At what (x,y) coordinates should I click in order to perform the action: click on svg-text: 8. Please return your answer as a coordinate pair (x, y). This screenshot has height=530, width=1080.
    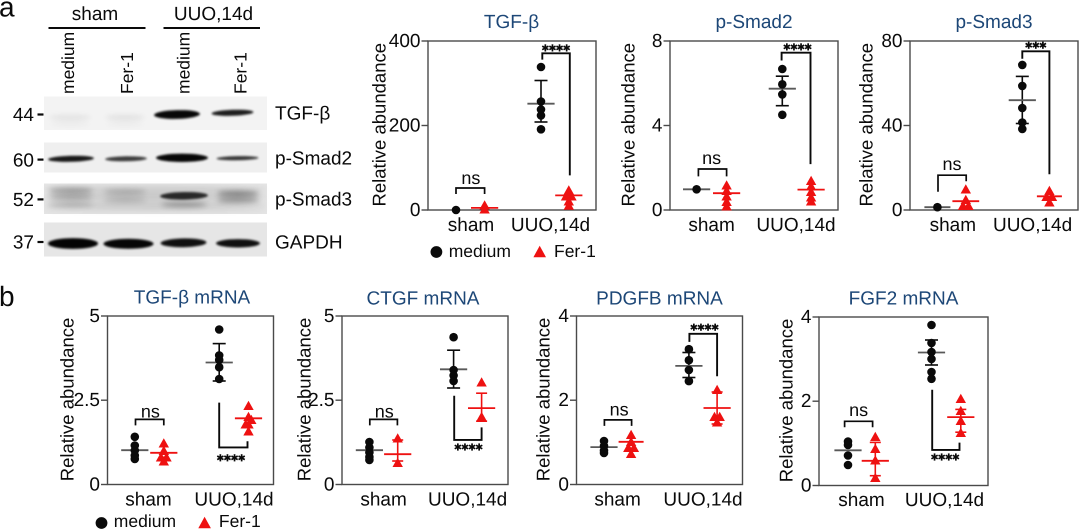
    Looking at the image, I should click on (657, 41).